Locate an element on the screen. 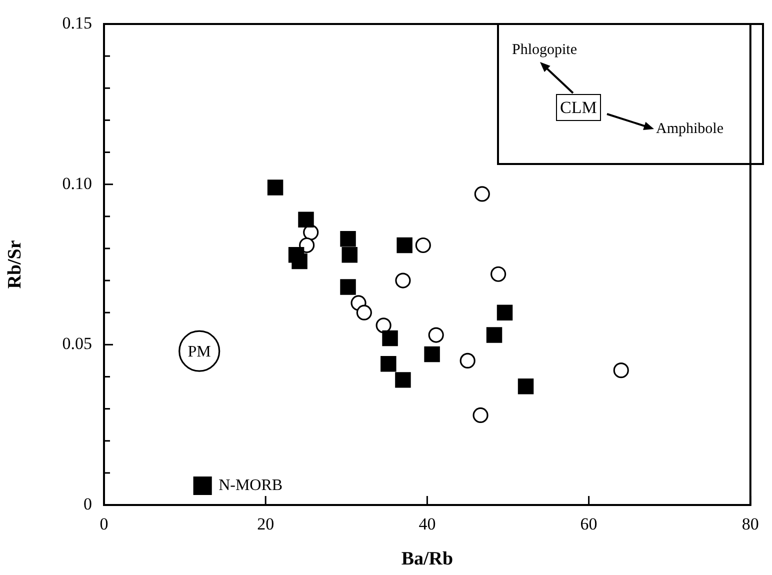 This screenshot has height=575, width=772. y-tick-label: 0.15 is located at coordinates (77, 22).